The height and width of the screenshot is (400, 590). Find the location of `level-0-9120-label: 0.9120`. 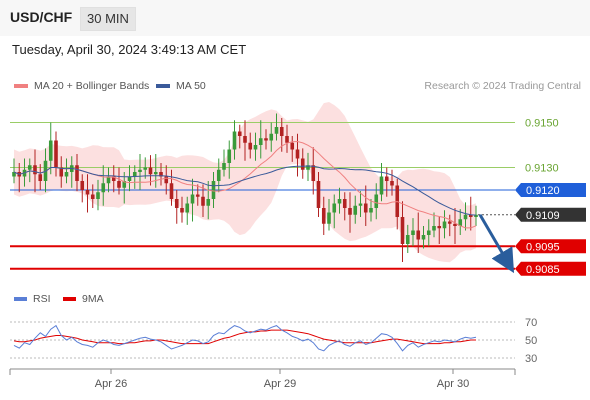

level-0-9120-label: 0.9120 is located at coordinates (543, 191).